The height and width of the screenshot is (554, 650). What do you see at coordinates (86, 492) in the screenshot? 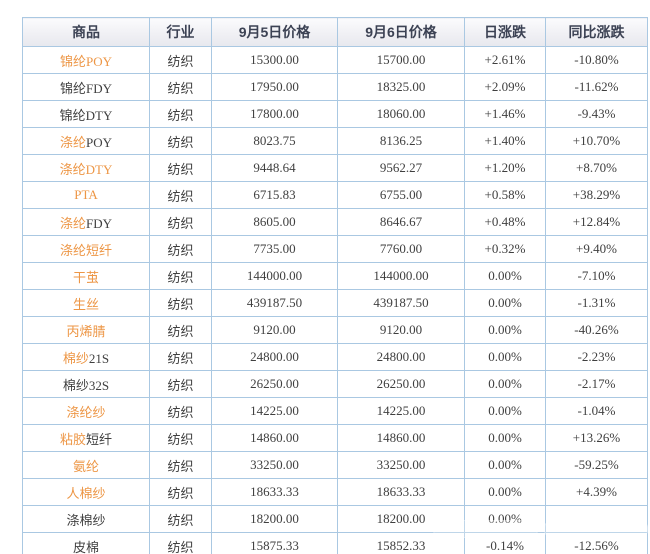
I see `commodity-link: 人棉纱` at bounding box center [86, 492].